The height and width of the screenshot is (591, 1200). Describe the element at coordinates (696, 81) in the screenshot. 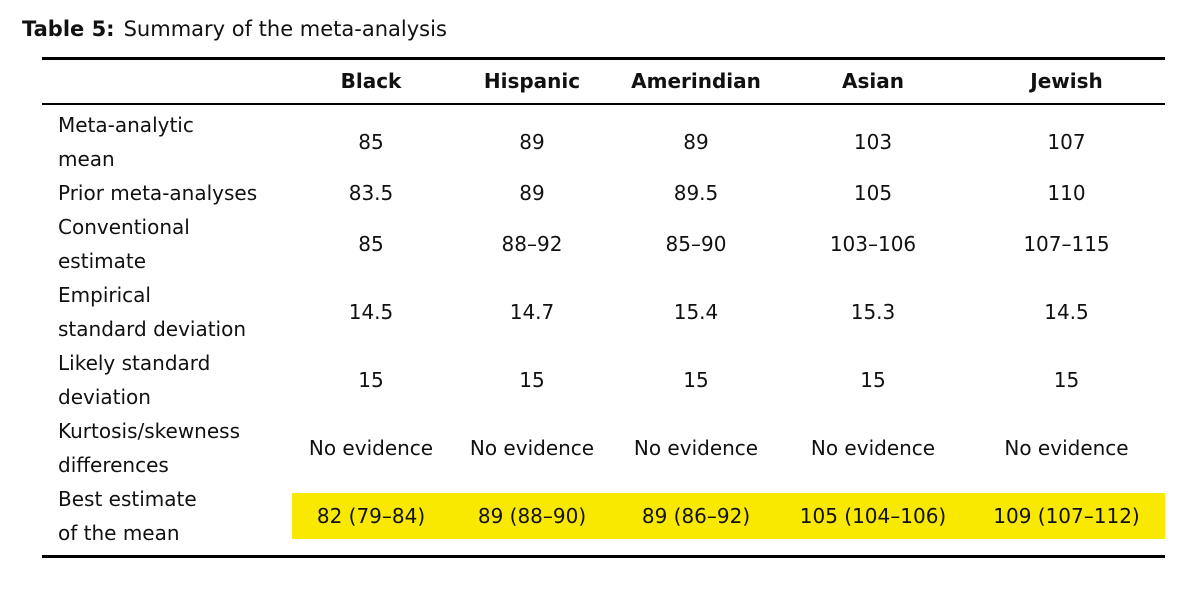

I see `header-amerindian: Amerindian` at that location.